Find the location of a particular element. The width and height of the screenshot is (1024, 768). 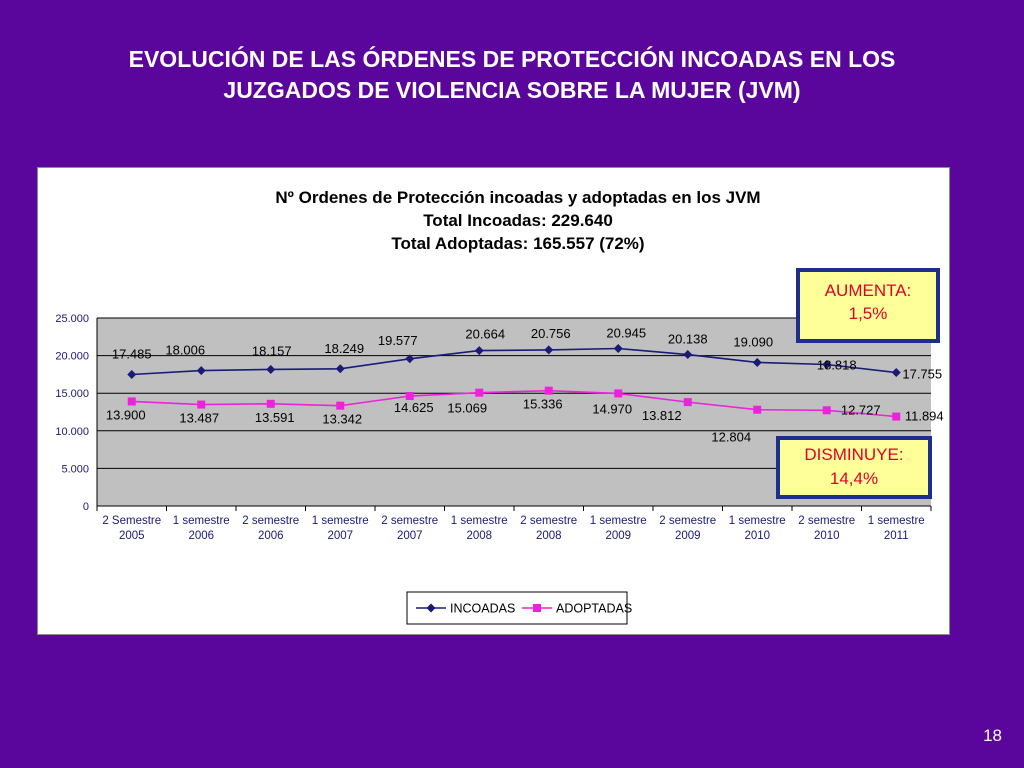

x-tick-label-line-2: 2005 is located at coordinates (132, 536).